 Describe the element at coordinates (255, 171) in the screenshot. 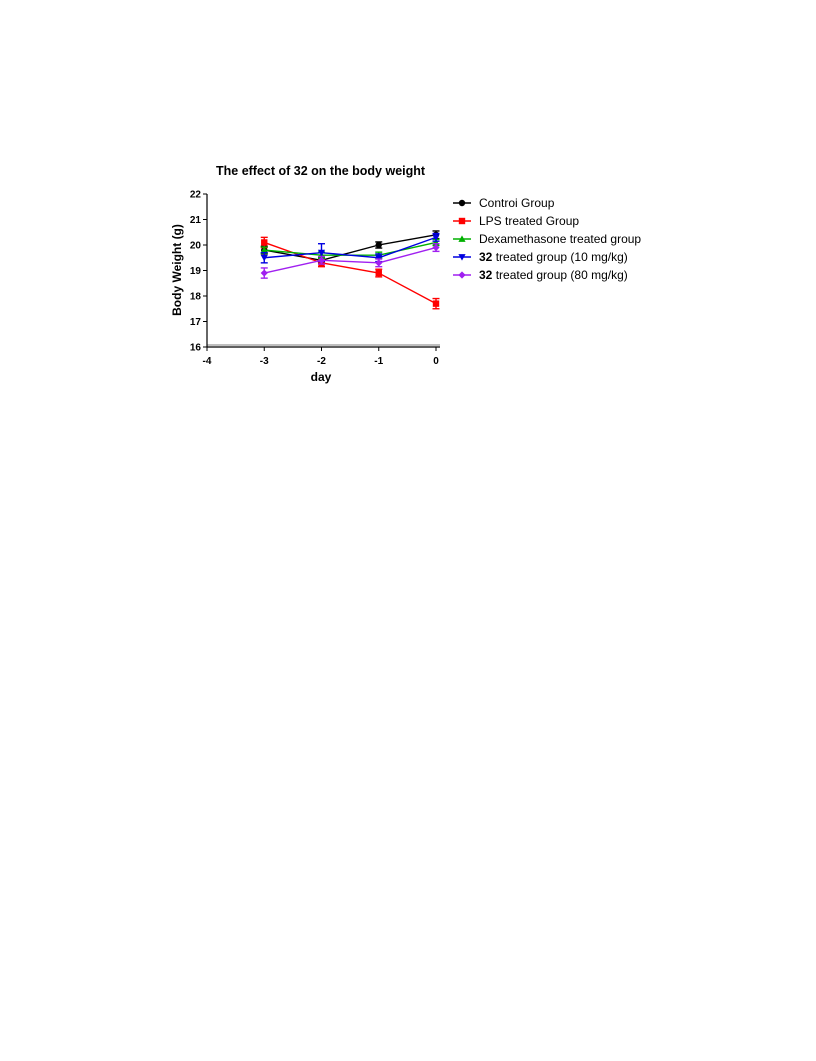

I see `chart-title-prefix: The effect of` at that location.